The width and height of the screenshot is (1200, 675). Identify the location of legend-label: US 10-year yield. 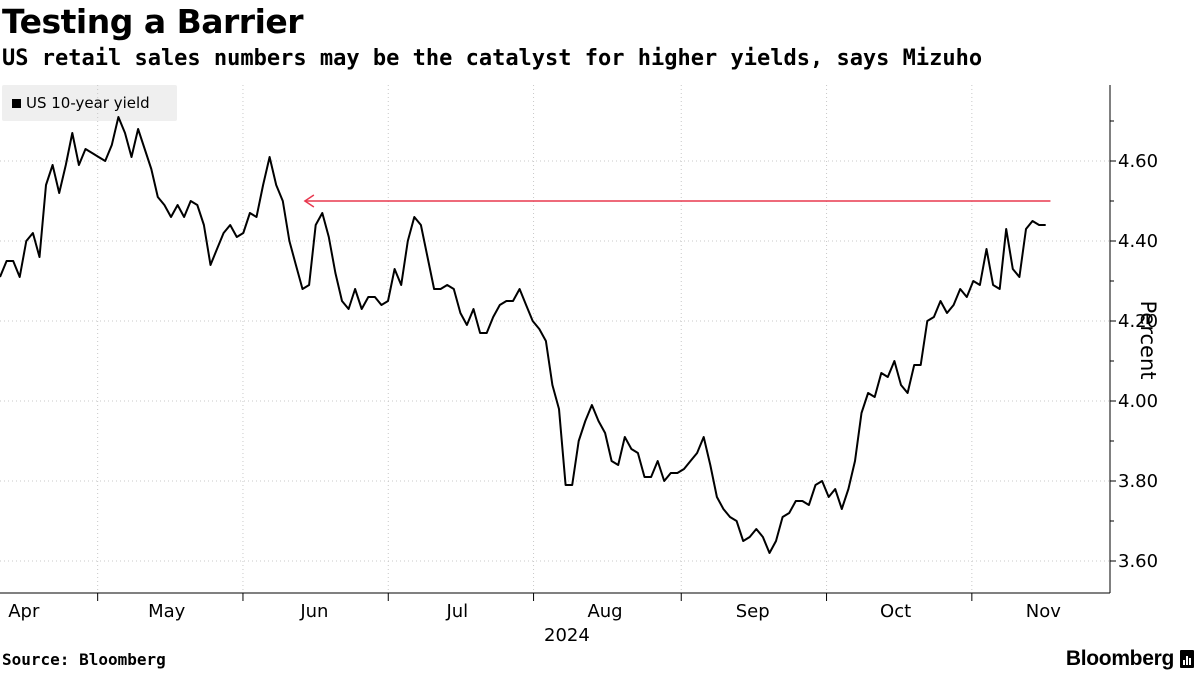
(88, 103).